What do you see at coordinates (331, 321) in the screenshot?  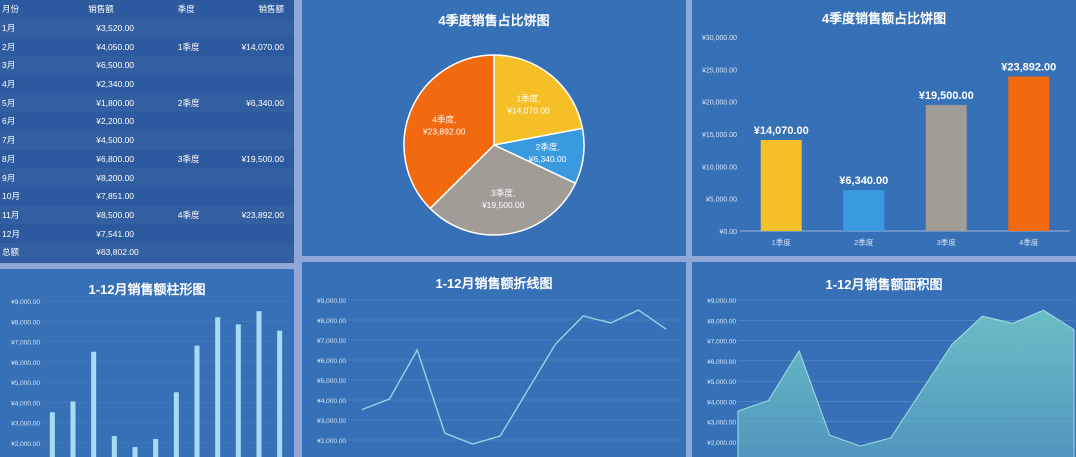 I see `y-tick-label: ¥8,000.00` at bounding box center [331, 321].